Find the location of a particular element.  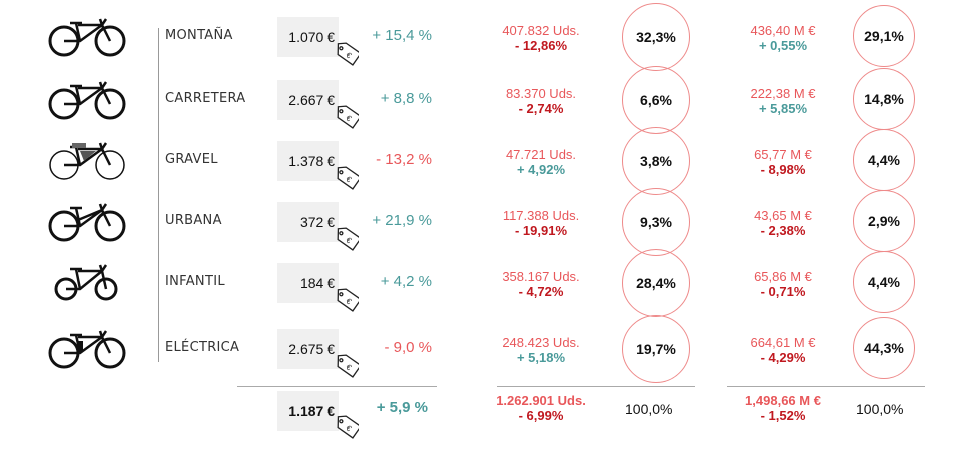

price-change: + 8,8 % is located at coordinates (406, 98).